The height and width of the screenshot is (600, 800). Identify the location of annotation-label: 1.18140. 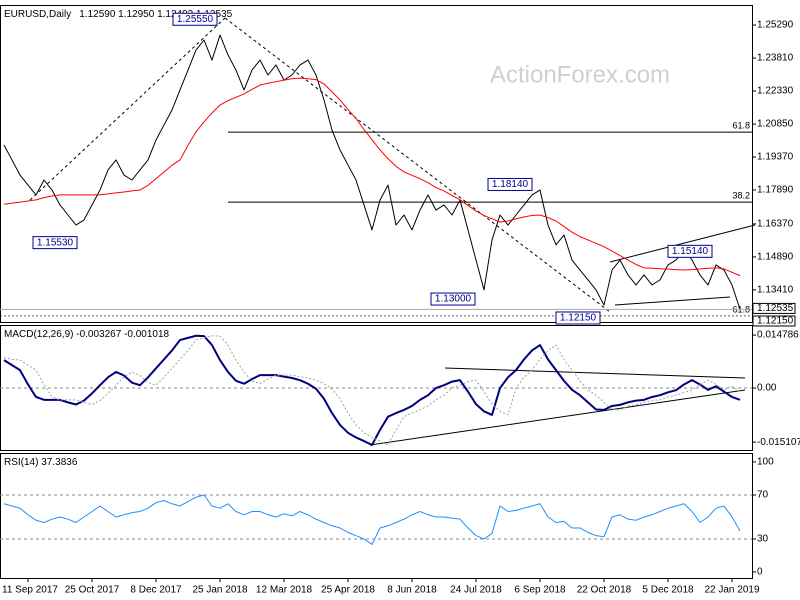
(510, 184).